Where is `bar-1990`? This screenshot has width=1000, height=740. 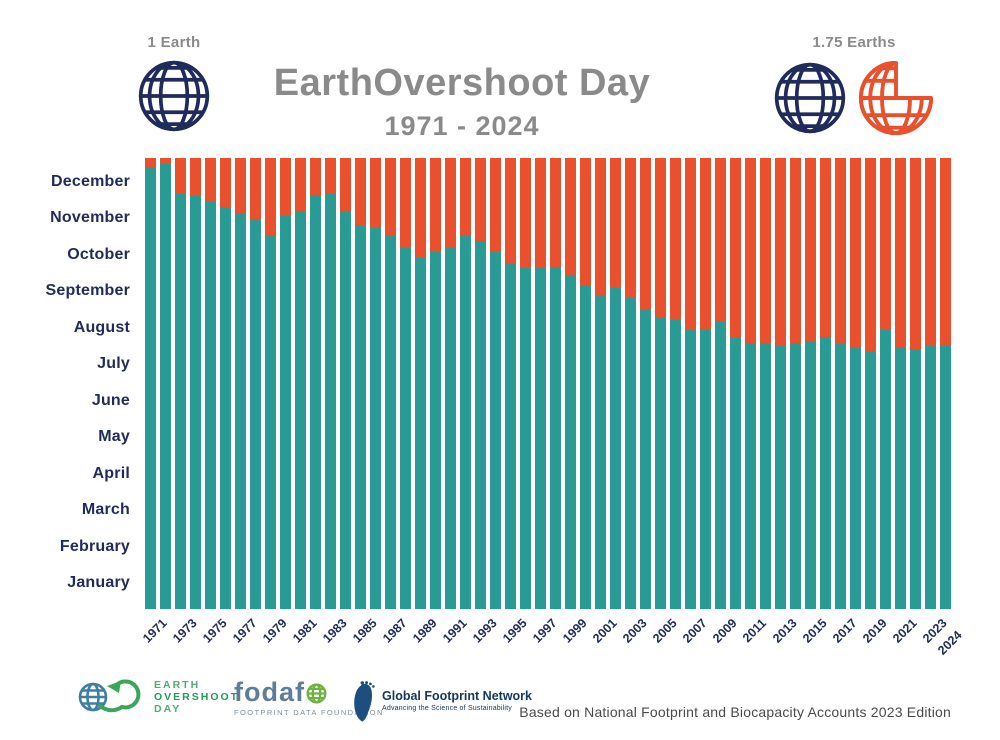 bar-1990 is located at coordinates (435, 383).